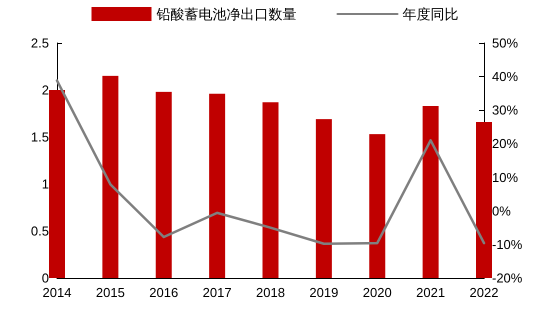  Describe the element at coordinates (226, 14) in the screenshot. I see `legend-label: 铅酸蓄电池净出口数量` at that location.